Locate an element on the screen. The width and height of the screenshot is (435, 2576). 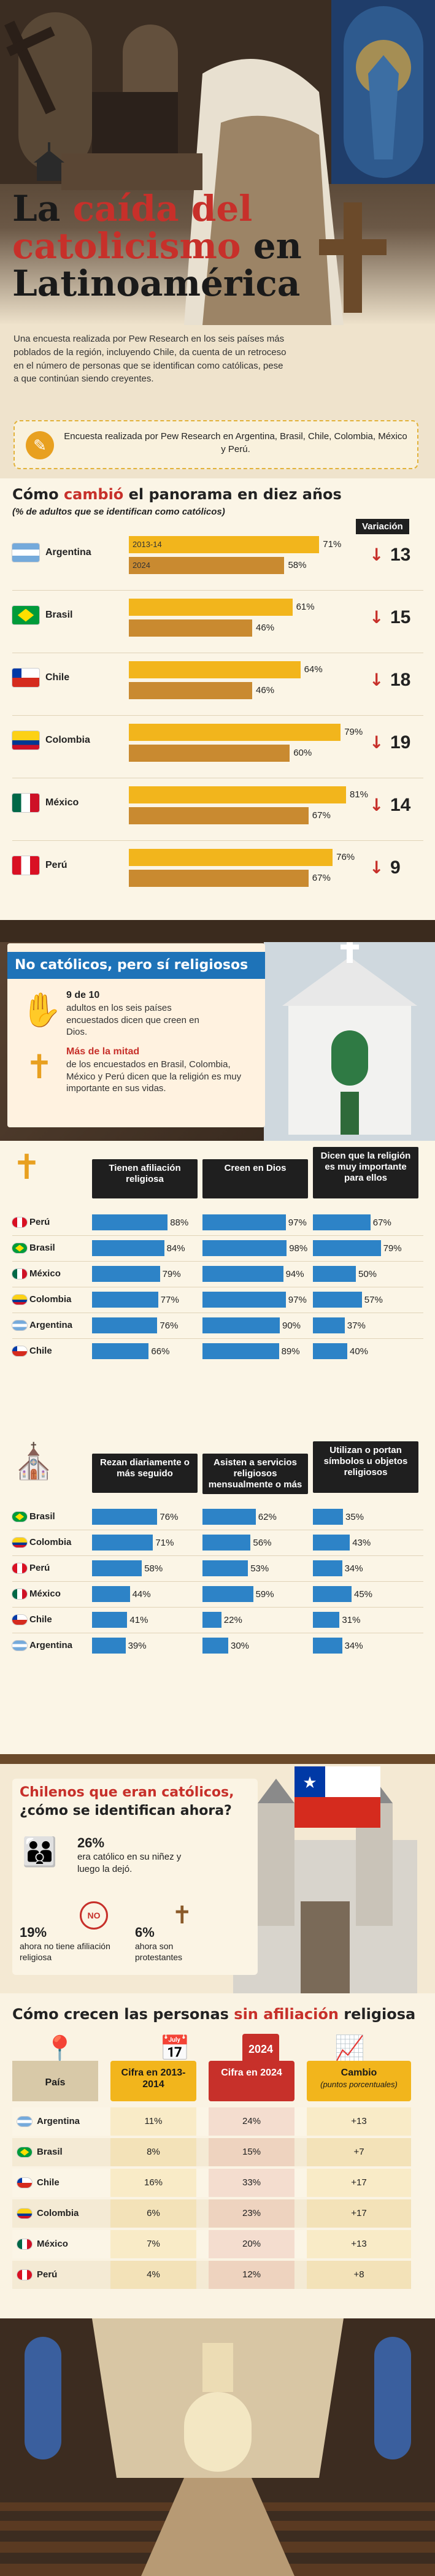
pews-pattern is located at coordinates (218, 2539).